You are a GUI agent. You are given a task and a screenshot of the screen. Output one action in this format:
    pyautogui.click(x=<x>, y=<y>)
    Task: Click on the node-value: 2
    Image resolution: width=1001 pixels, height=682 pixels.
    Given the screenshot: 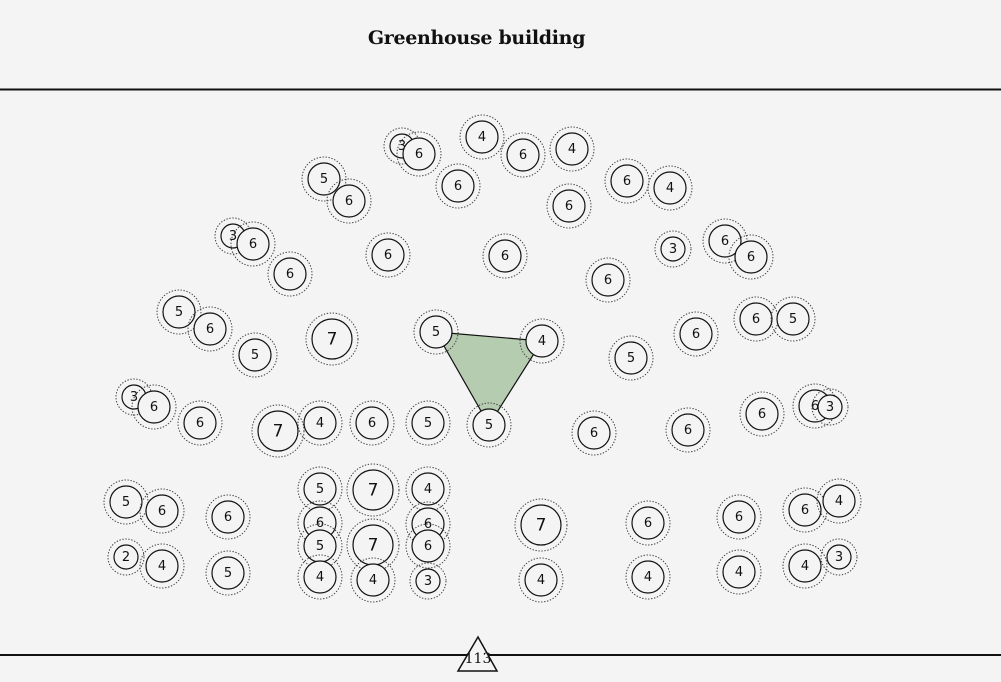 What is the action you would take?
    pyautogui.click(x=126, y=557)
    